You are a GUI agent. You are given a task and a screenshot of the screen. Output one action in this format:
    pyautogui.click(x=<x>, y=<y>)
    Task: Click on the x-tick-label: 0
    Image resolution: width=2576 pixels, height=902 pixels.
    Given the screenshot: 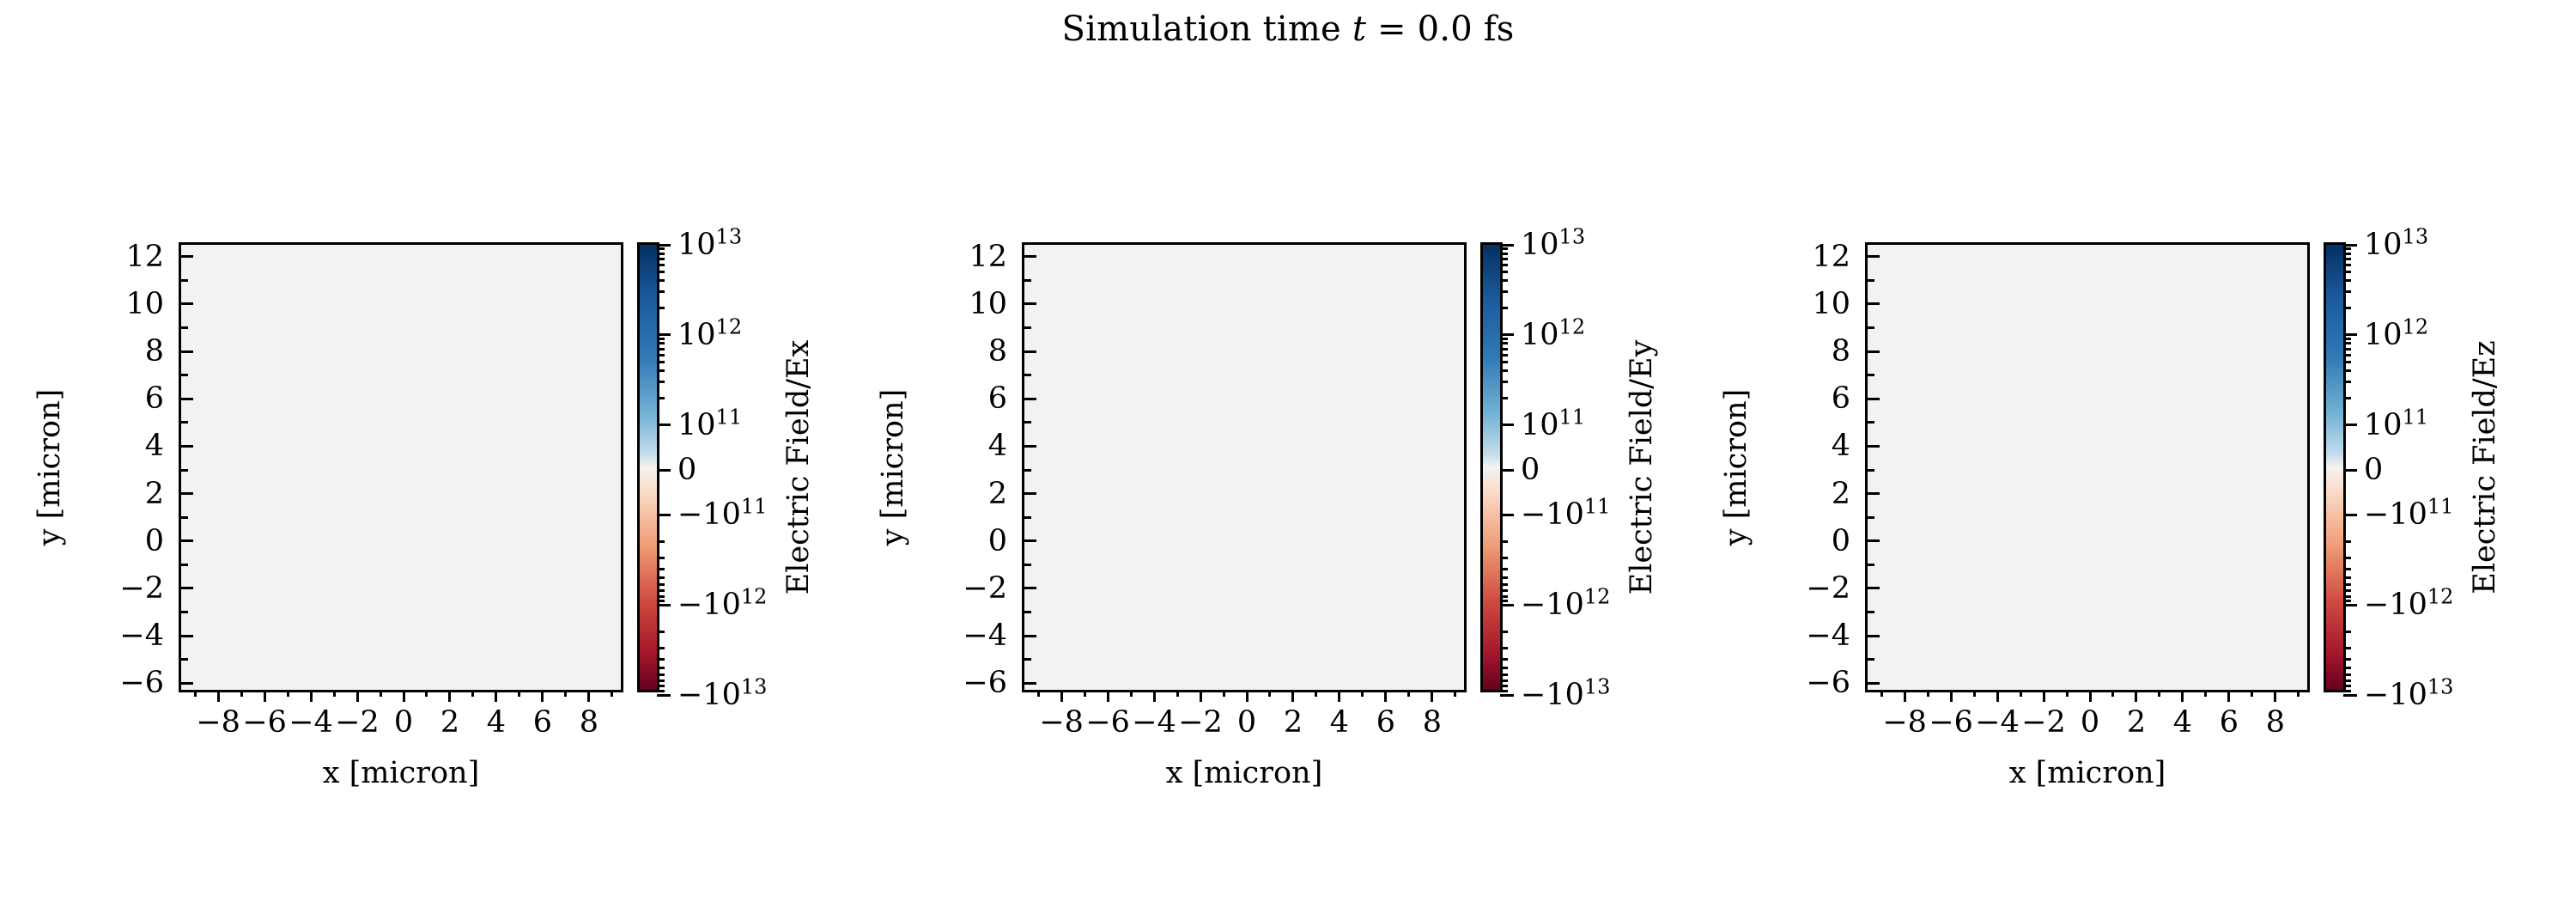 What is the action you would take?
    pyautogui.click(x=1246, y=722)
    